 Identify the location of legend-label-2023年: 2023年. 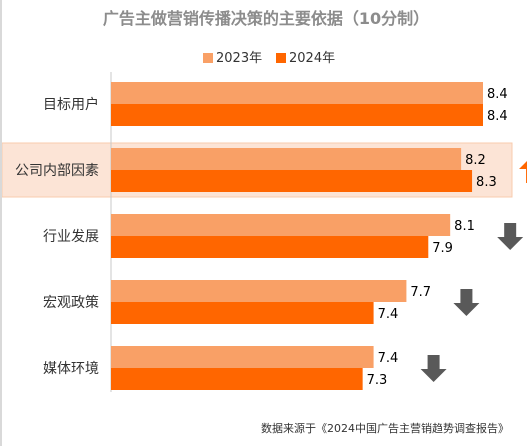
(239, 58).